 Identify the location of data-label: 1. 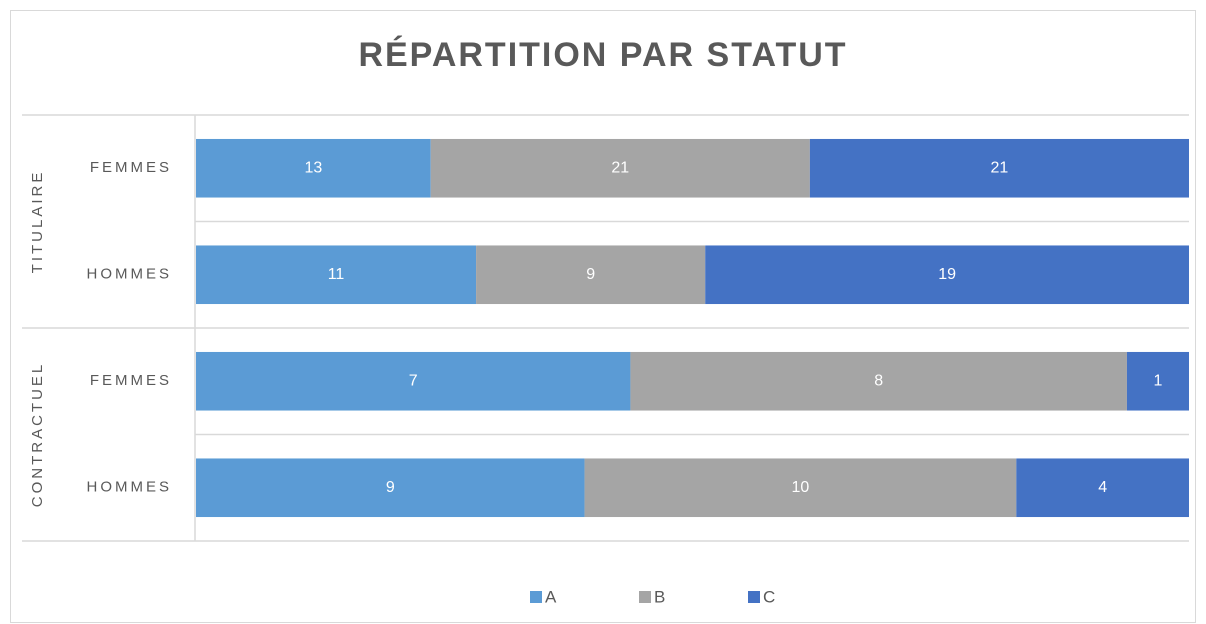
(1158, 380).